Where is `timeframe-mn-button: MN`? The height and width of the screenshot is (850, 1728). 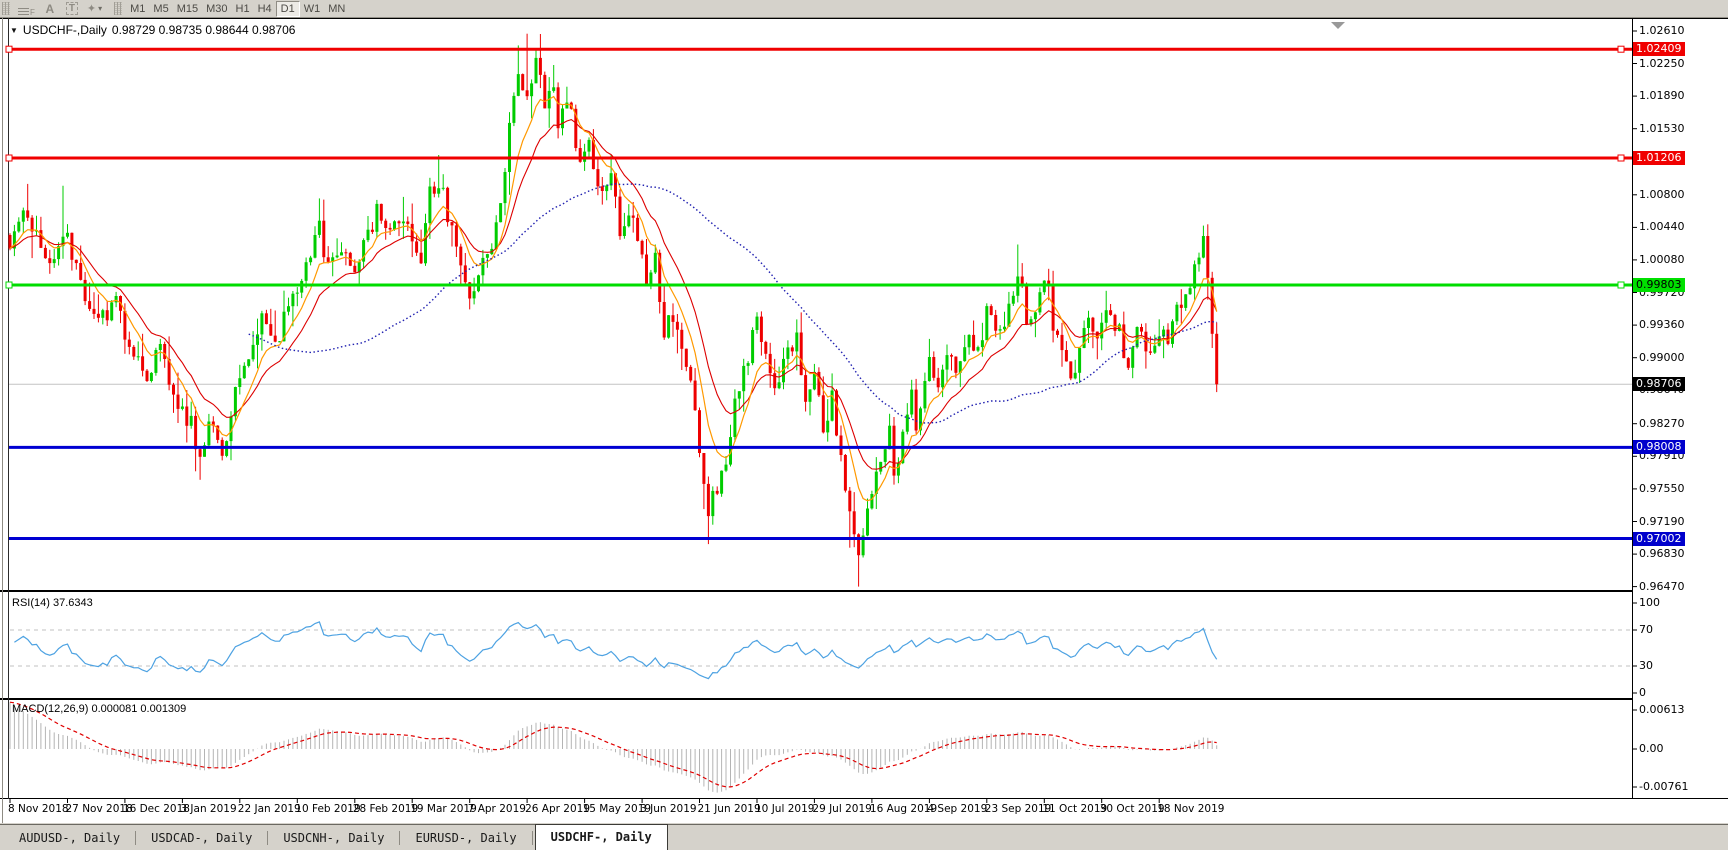
timeframe-mn-button: MN is located at coordinates (337, 8).